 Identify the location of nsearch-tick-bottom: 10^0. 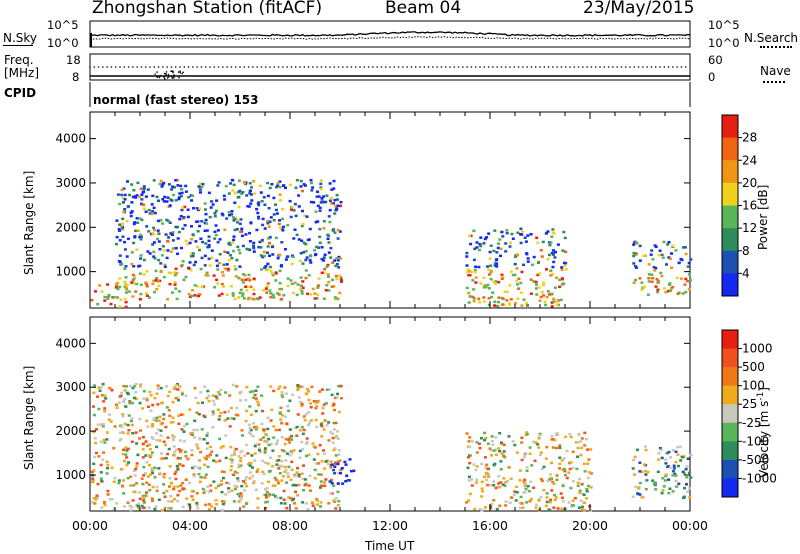
(724, 43).